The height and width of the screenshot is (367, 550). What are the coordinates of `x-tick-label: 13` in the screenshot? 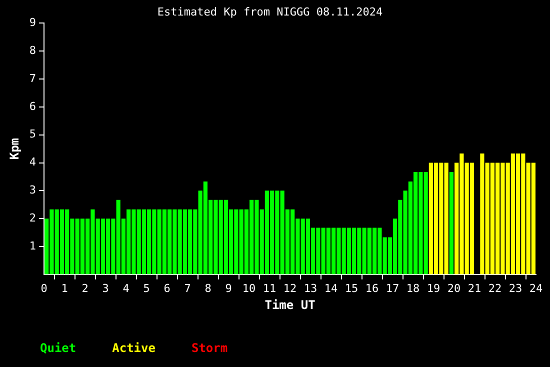 It's located at (311, 288).